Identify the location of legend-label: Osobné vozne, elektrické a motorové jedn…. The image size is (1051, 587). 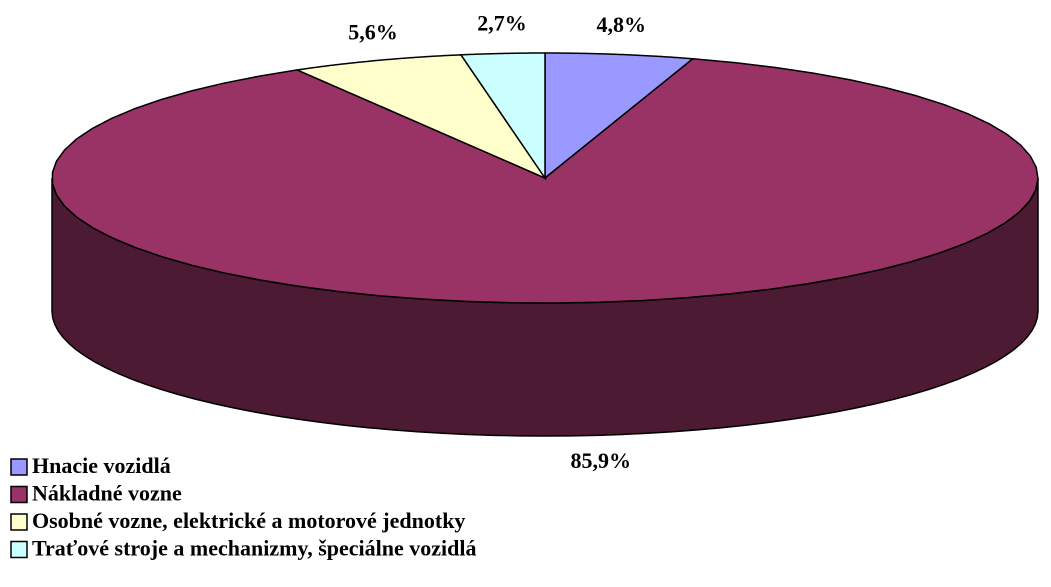
(248, 520).